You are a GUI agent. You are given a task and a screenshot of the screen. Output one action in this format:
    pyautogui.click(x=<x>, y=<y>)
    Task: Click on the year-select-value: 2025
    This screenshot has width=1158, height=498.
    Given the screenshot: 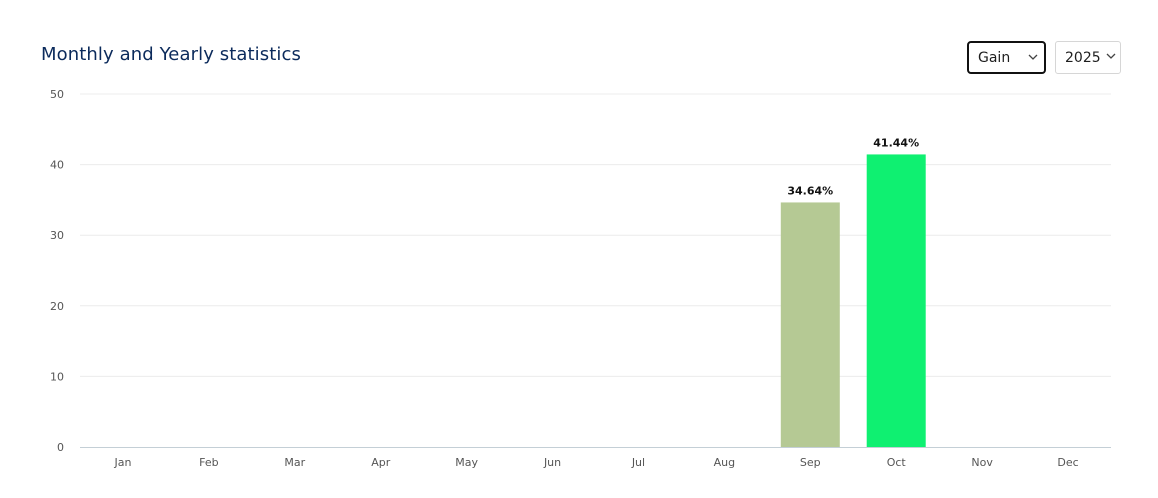 What is the action you would take?
    pyautogui.click(x=1083, y=57)
    